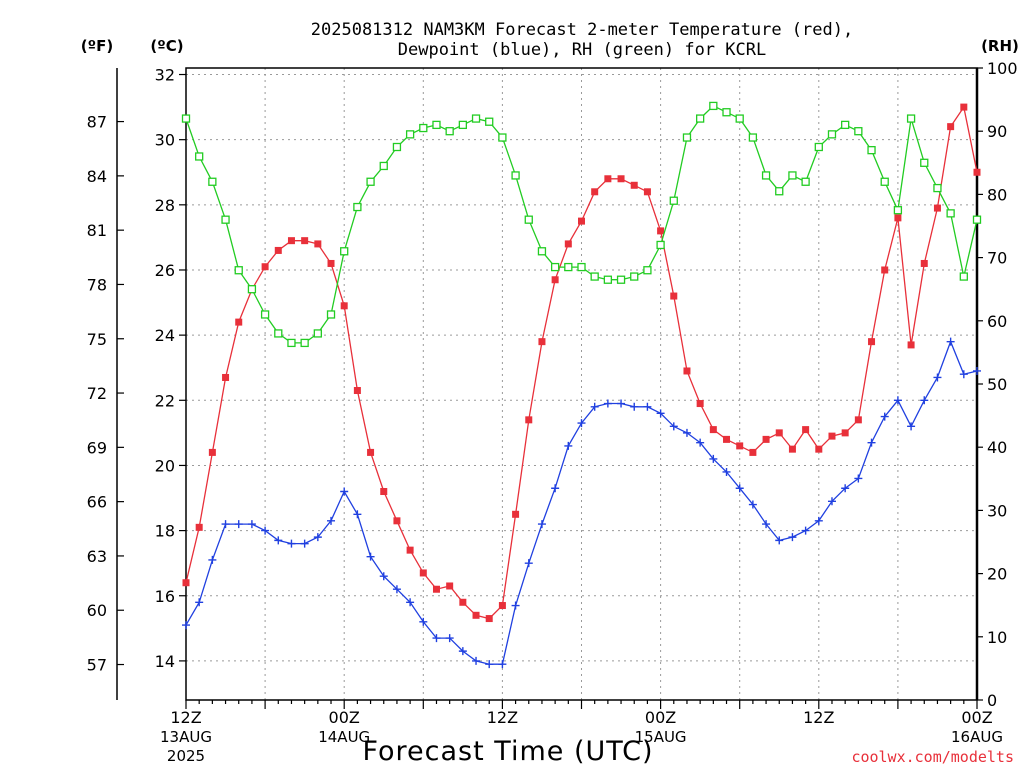 This screenshot has width=1024, height=768. I want to click on fahrenheit-tick-label: 78, so click(97, 284).